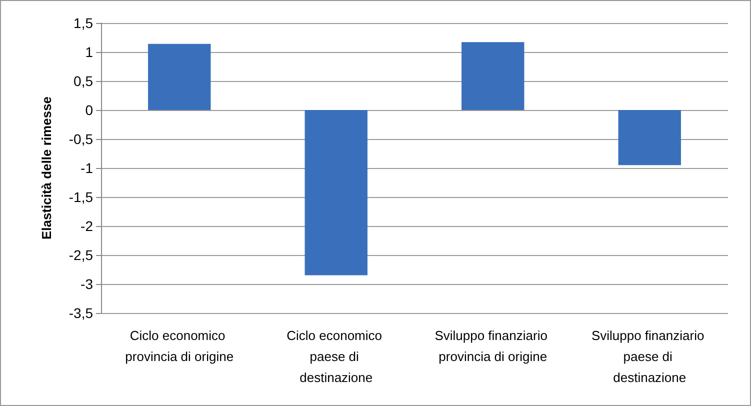 Image resolution: width=751 pixels, height=406 pixels. I want to click on y-tick-label: -1, so click(87, 168).